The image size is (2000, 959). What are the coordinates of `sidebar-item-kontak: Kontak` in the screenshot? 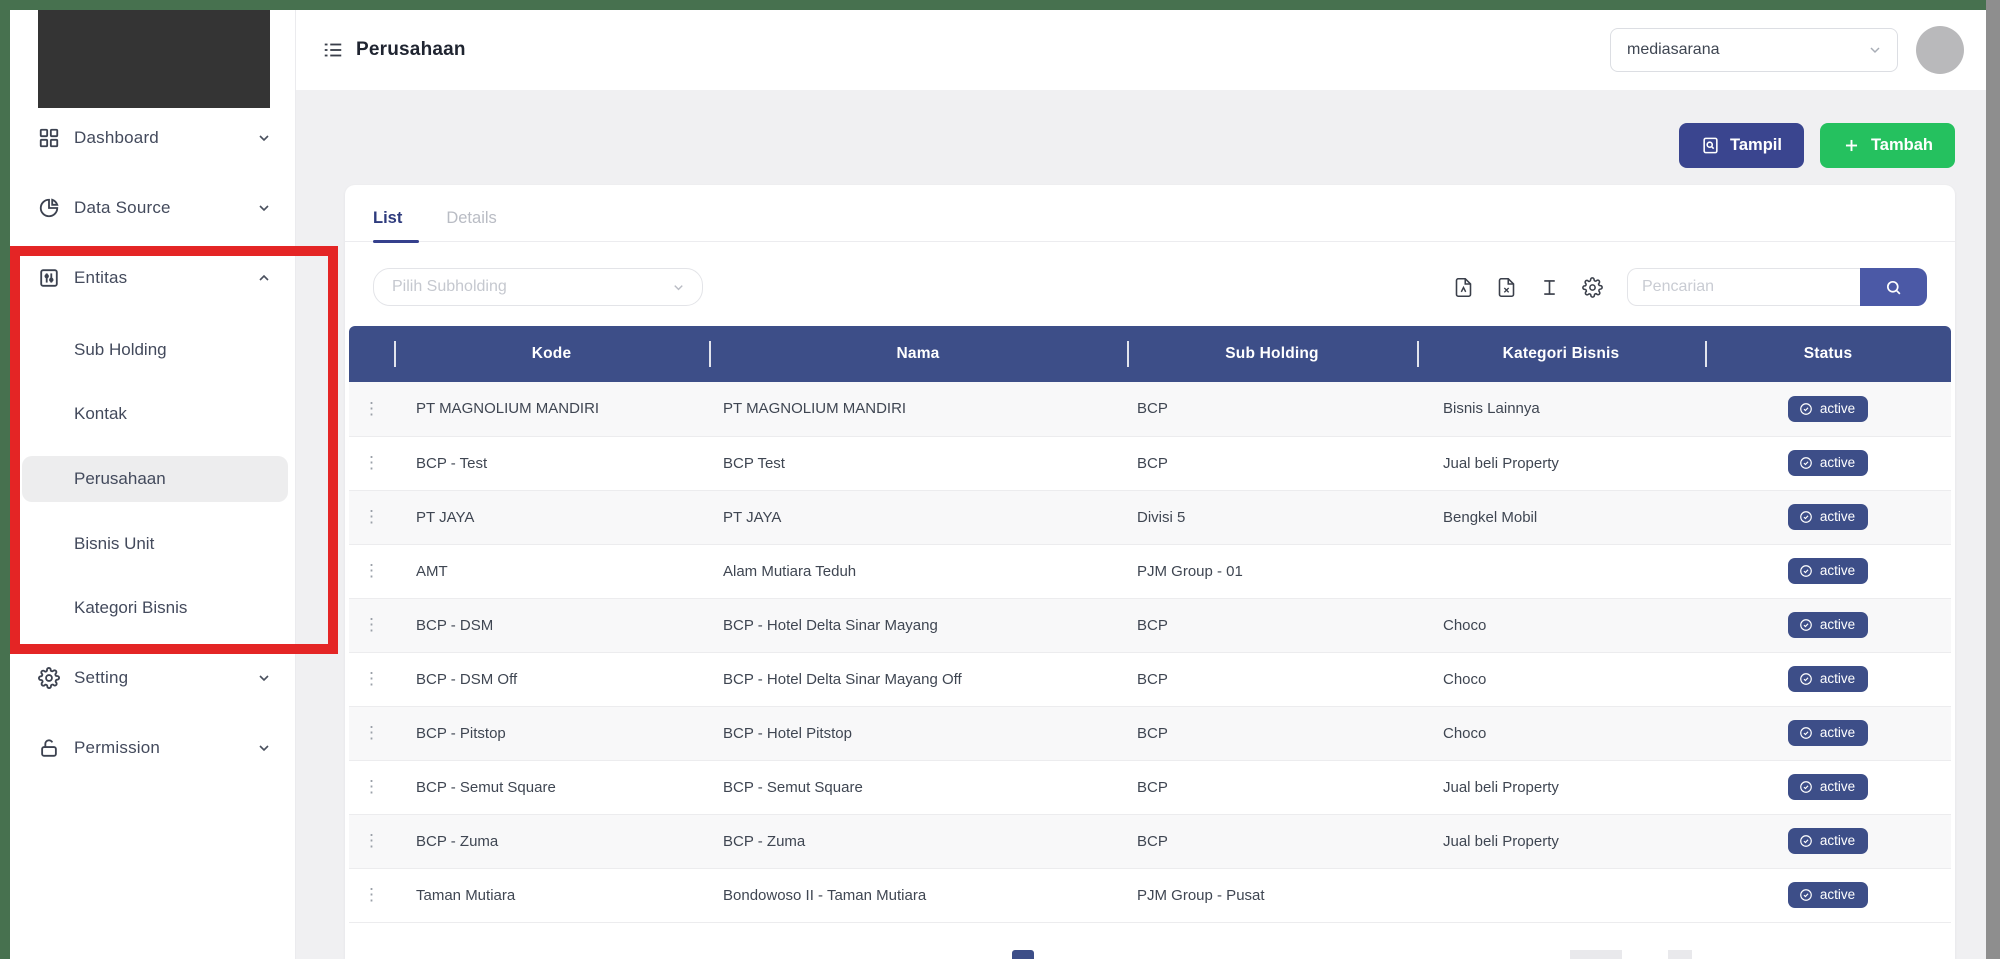 It's located at (100, 413).